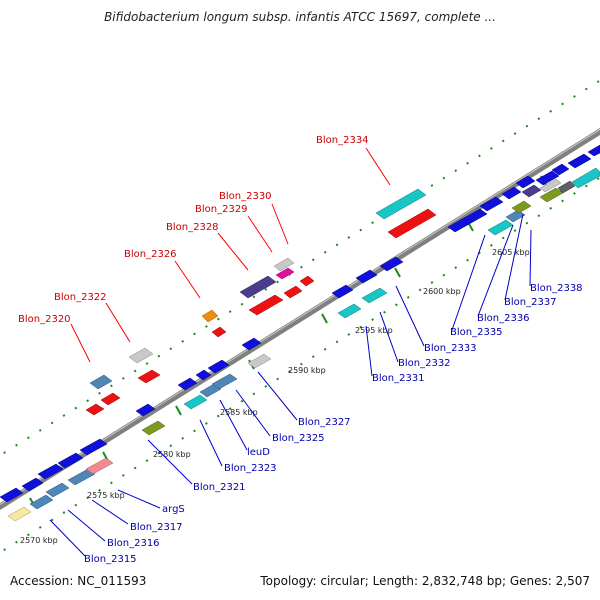 Image resolution: width=600 pixels, height=600 pixels. Describe the element at coordinates (566, 187) in the screenshot. I see `gene-blon-2338-g` at that location.